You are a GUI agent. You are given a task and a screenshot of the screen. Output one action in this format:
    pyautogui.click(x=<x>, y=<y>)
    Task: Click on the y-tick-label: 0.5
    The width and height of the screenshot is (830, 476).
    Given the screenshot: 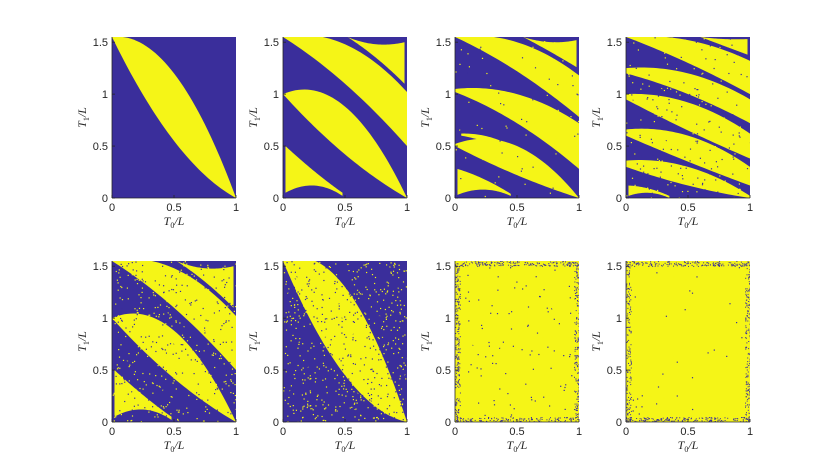 What is the action you would take?
    pyautogui.click(x=443, y=147)
    